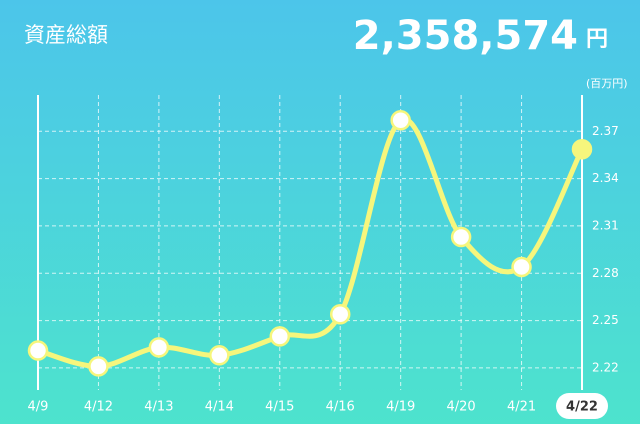  Describe the element at coordinates (38, 407) in the screenshot. I see `x-tick-label: 4/9` at that location.